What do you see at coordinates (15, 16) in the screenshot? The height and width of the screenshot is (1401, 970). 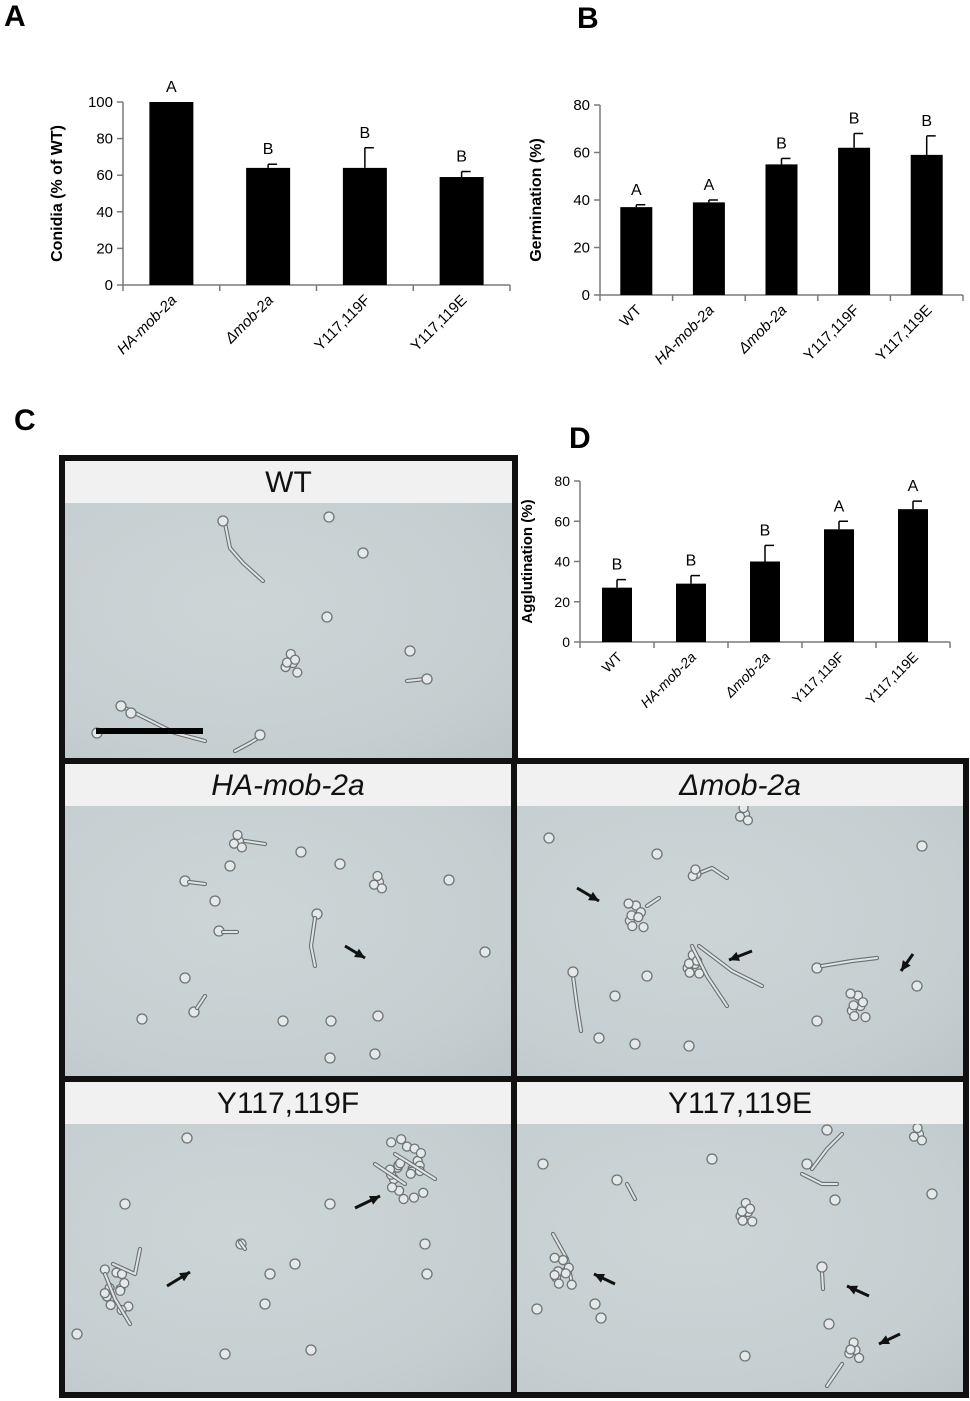 I see `panel-label-a: A` at bounding box center [15, 16].